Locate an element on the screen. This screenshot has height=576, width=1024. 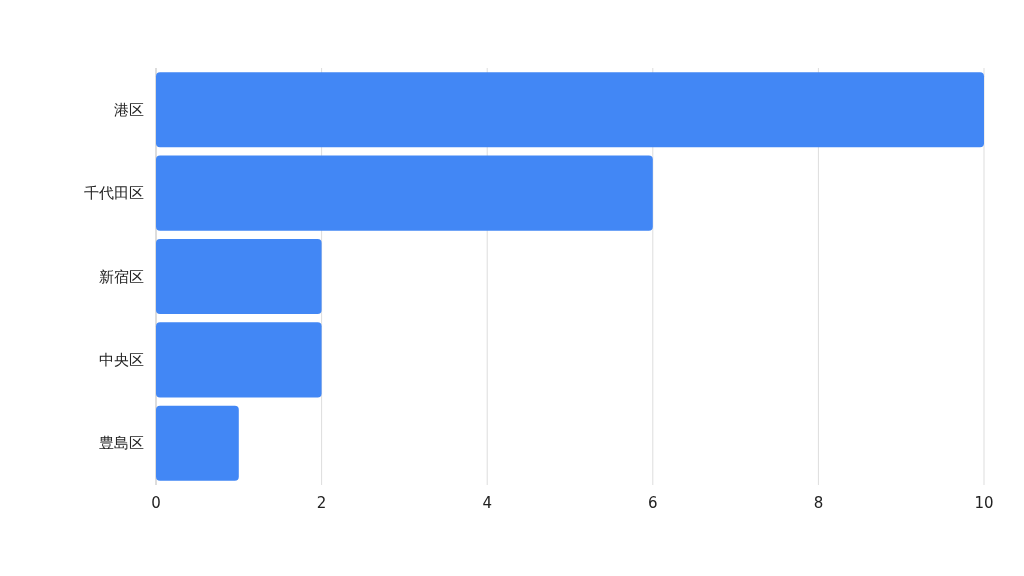
x-tick-label: 2 is located at coordinates (321, 503).